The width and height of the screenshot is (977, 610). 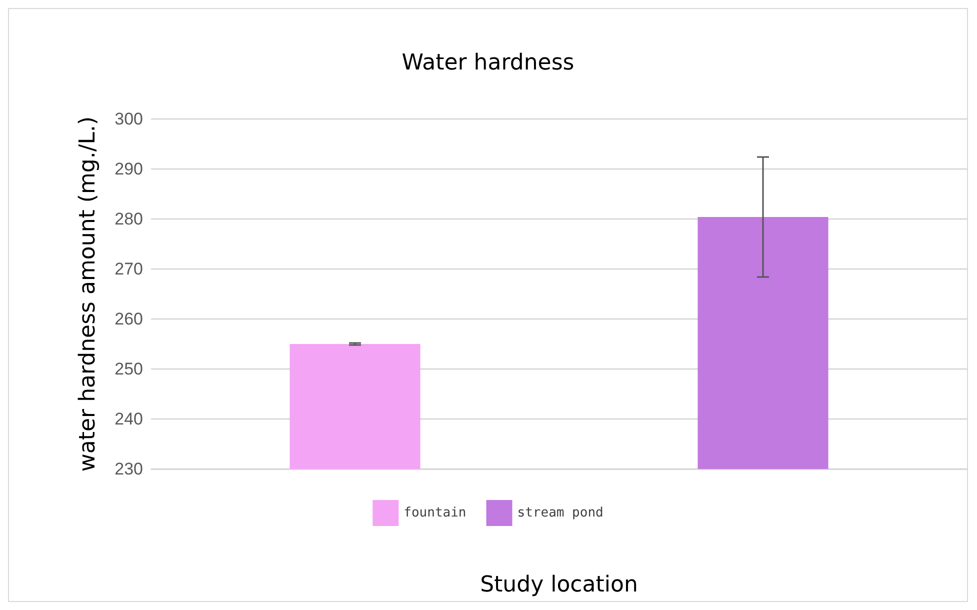 What do you see at coordinates (128, 169) in the screenshot?
I see `y-tick-label: 290` at bounding box center [128, 169].